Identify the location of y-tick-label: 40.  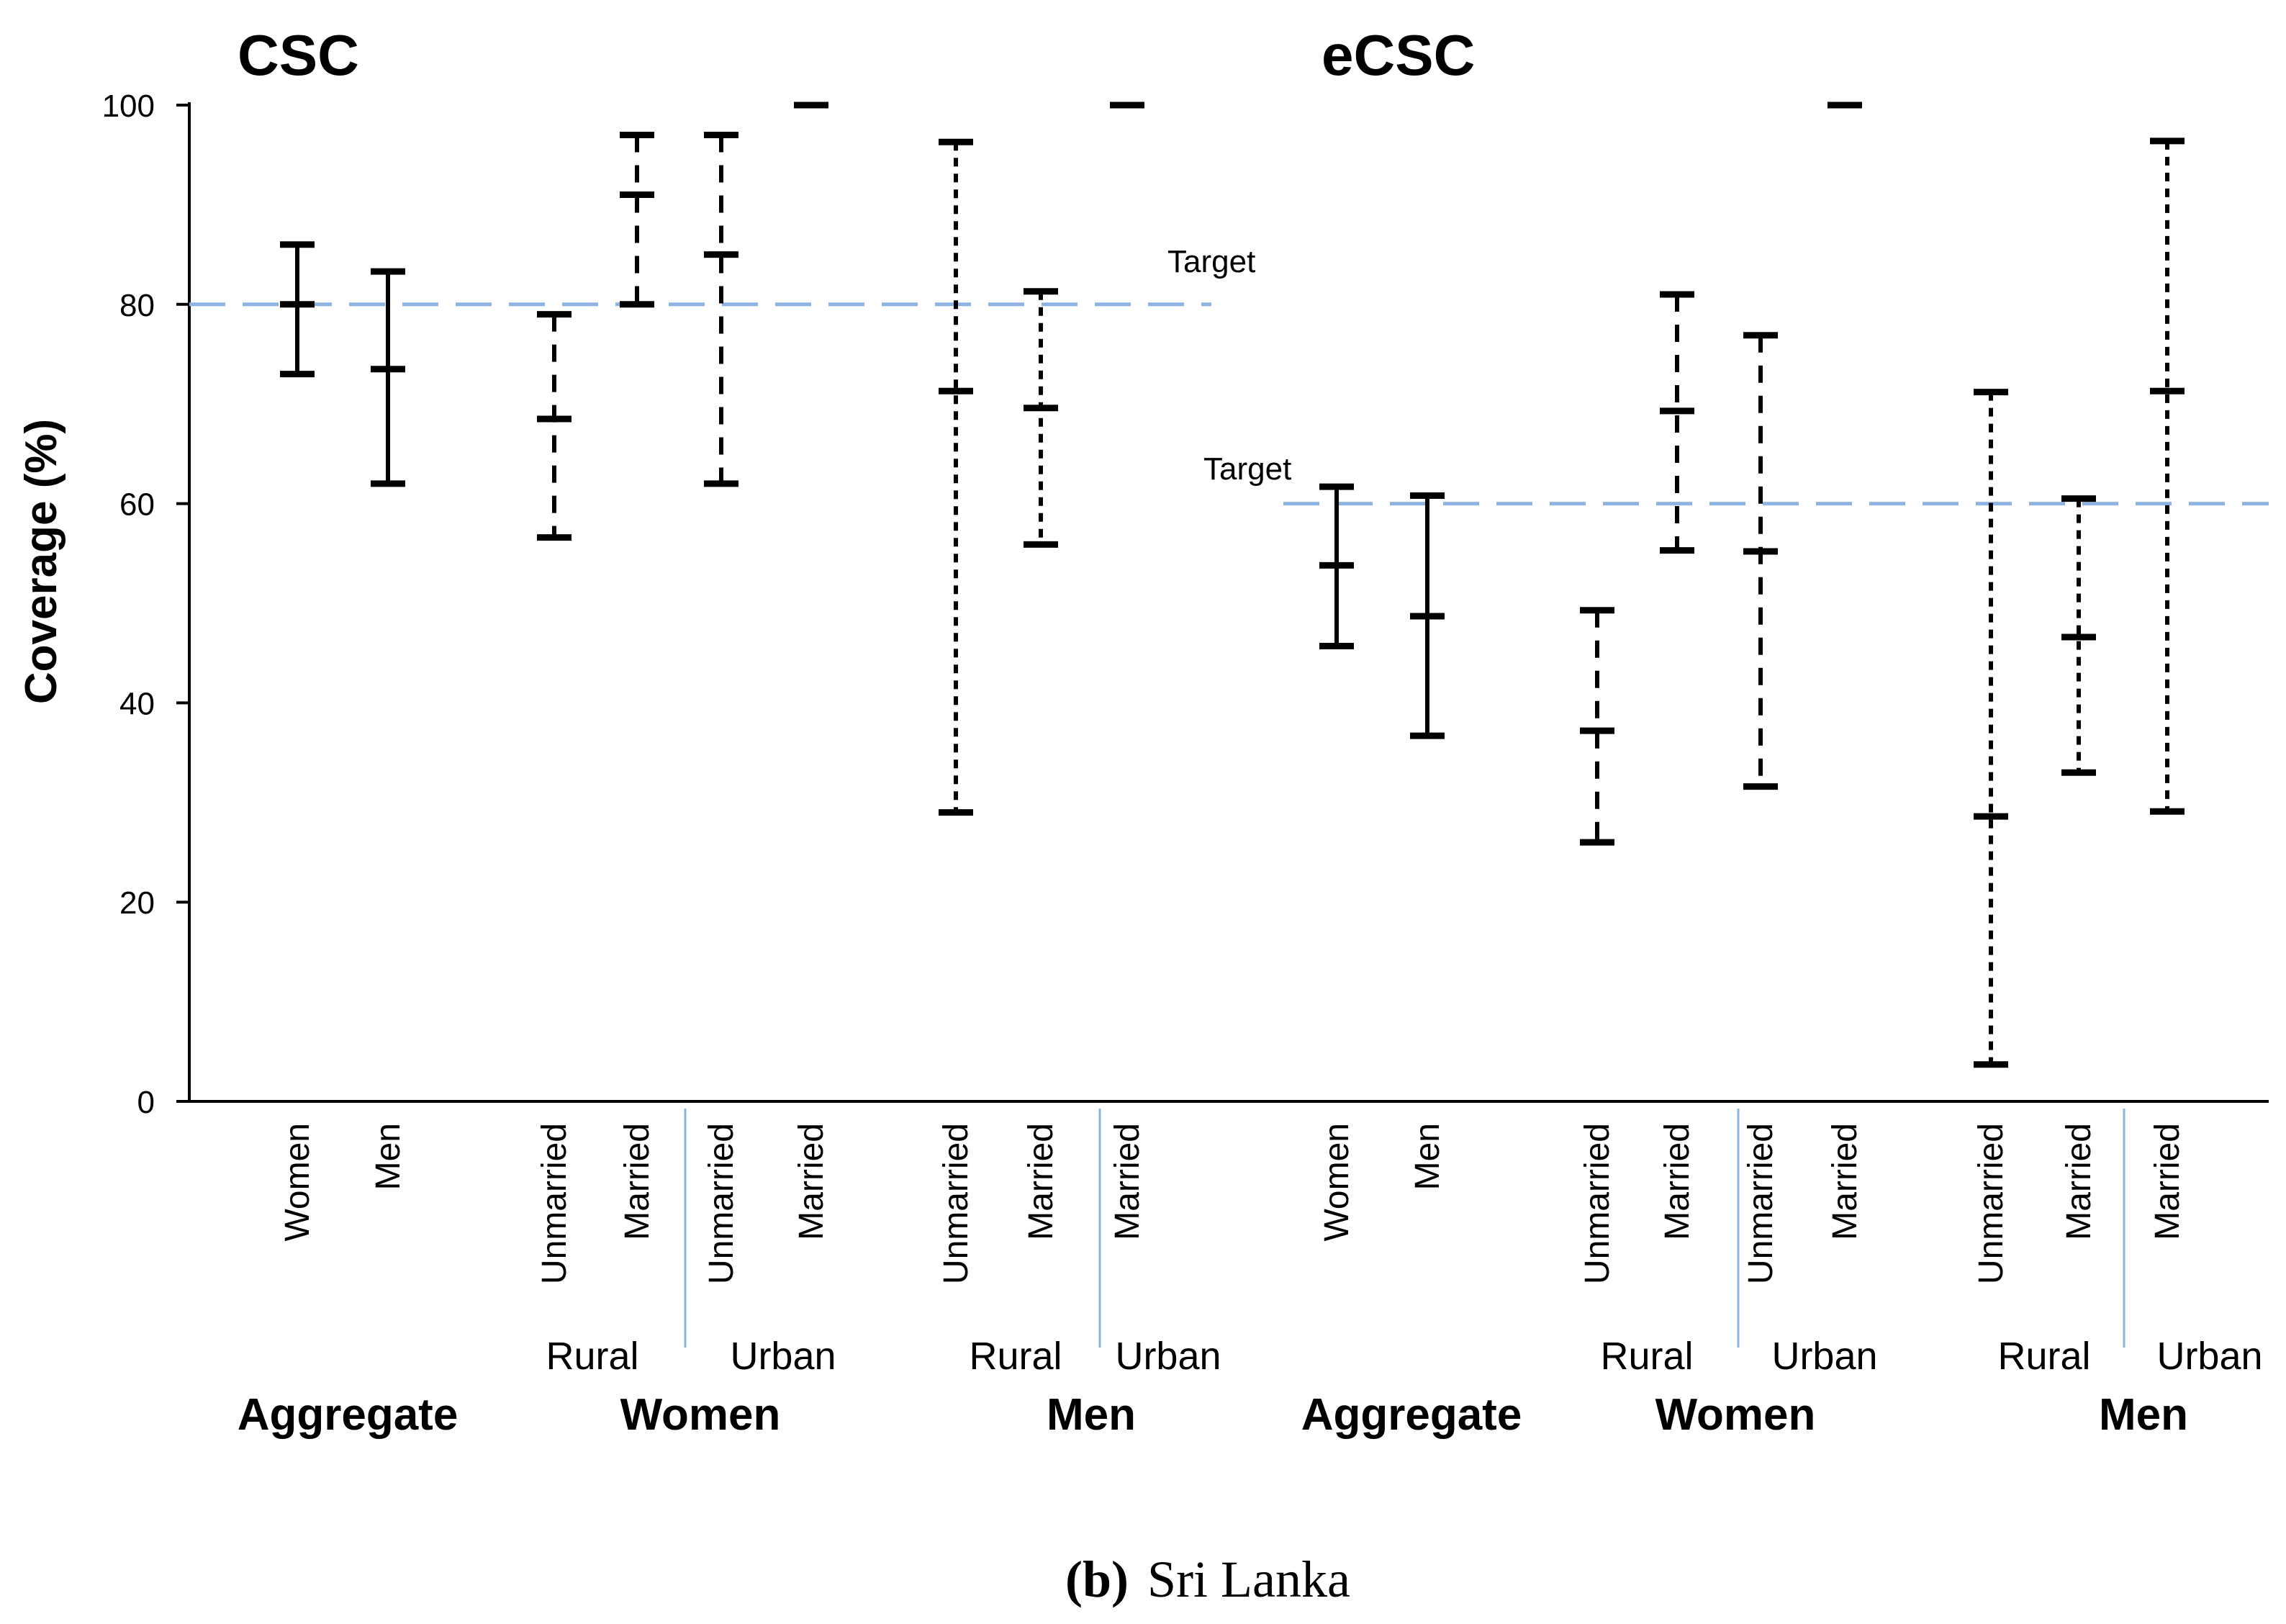
(137, 703).